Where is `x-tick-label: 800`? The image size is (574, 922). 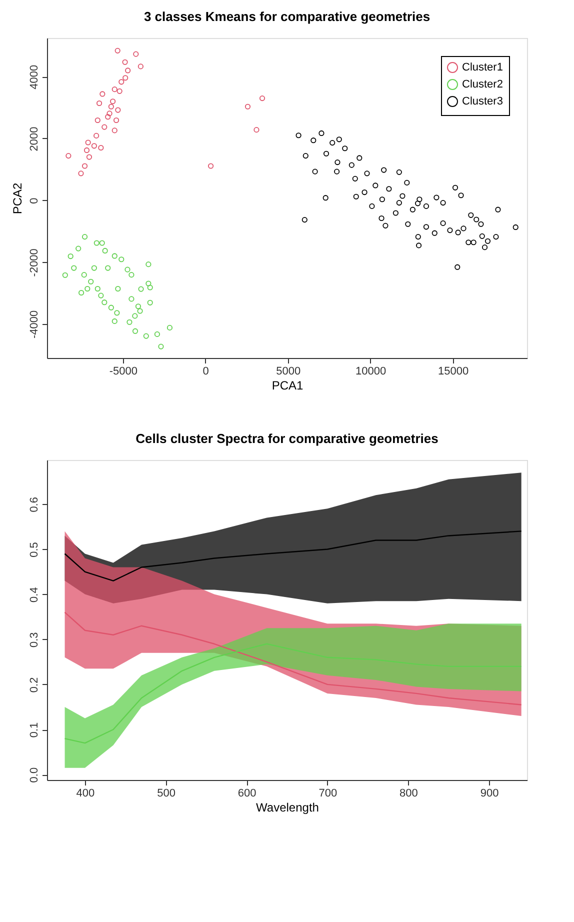 x-tick-label: 800 is located at coordinates (409, 794).